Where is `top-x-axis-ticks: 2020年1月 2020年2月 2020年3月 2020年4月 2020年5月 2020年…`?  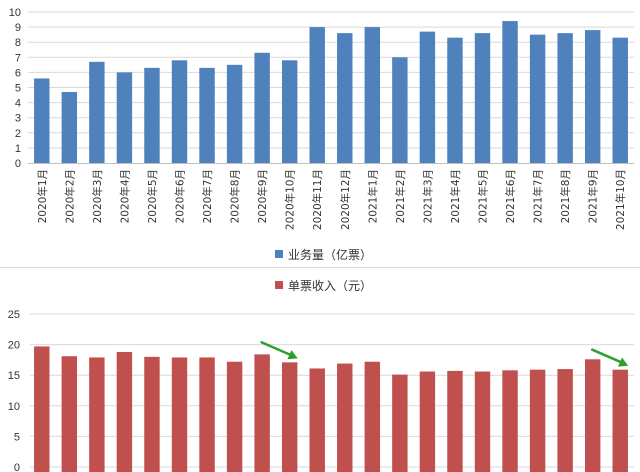
top-x-axis-ticks: 2020年1月 2020年2月 2020年3月 2020年4月 2020年5月 2020年… is located at coordinates (331, 199).